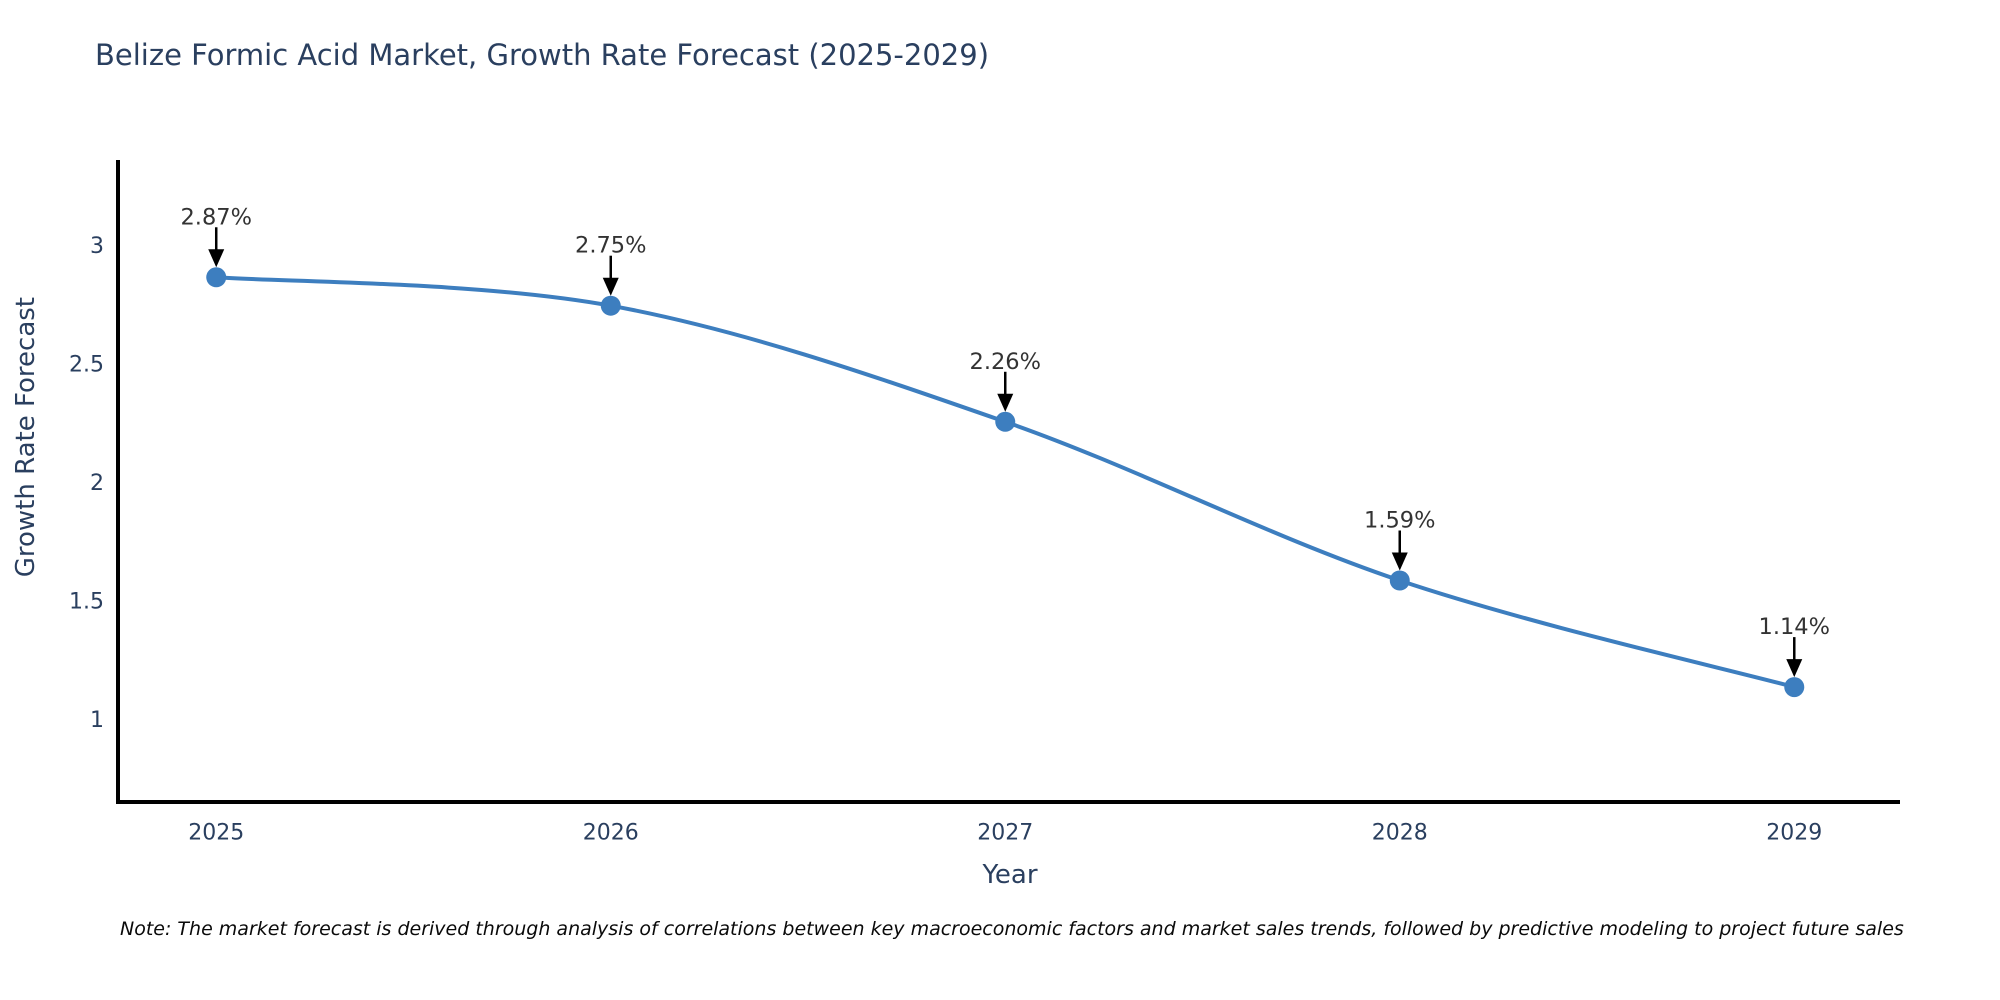 The height and width of the screenshot is (1000, 2000). I want to click on annotation-label-2028: 1.59%, so click(1399, 520).